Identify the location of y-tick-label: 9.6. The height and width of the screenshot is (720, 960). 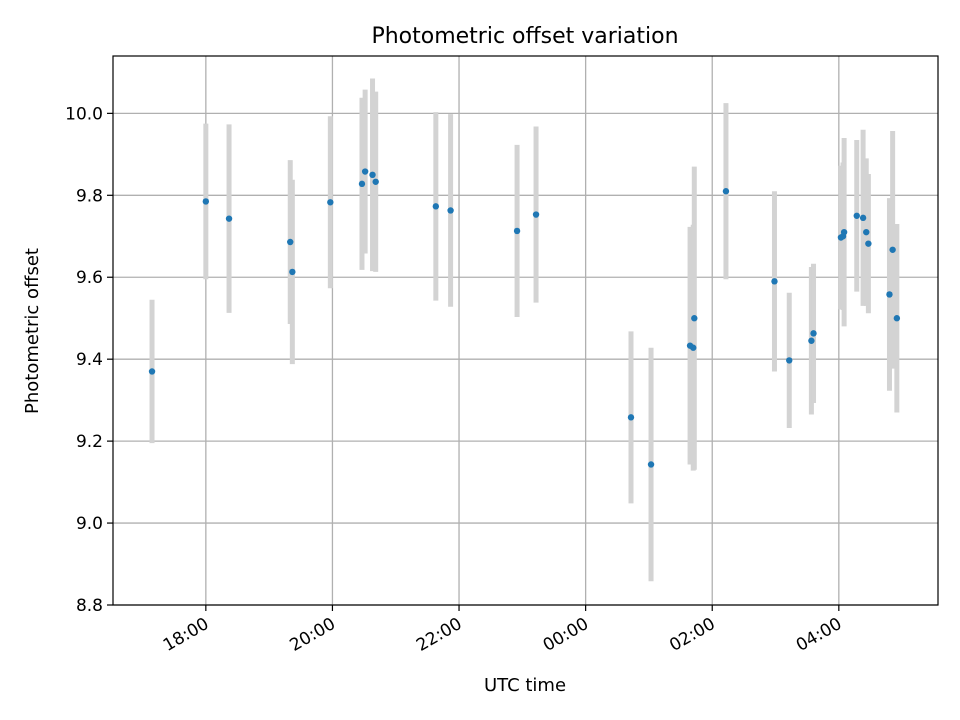
(89, 278).